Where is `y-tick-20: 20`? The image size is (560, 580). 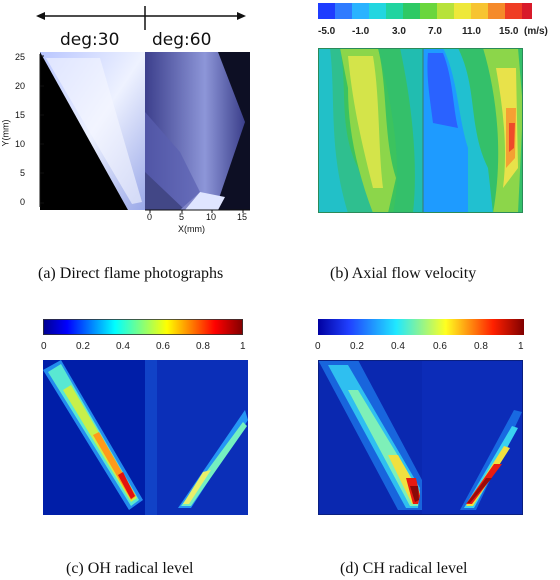 y-tick-20: 20 is located at coordinates (20, 86).